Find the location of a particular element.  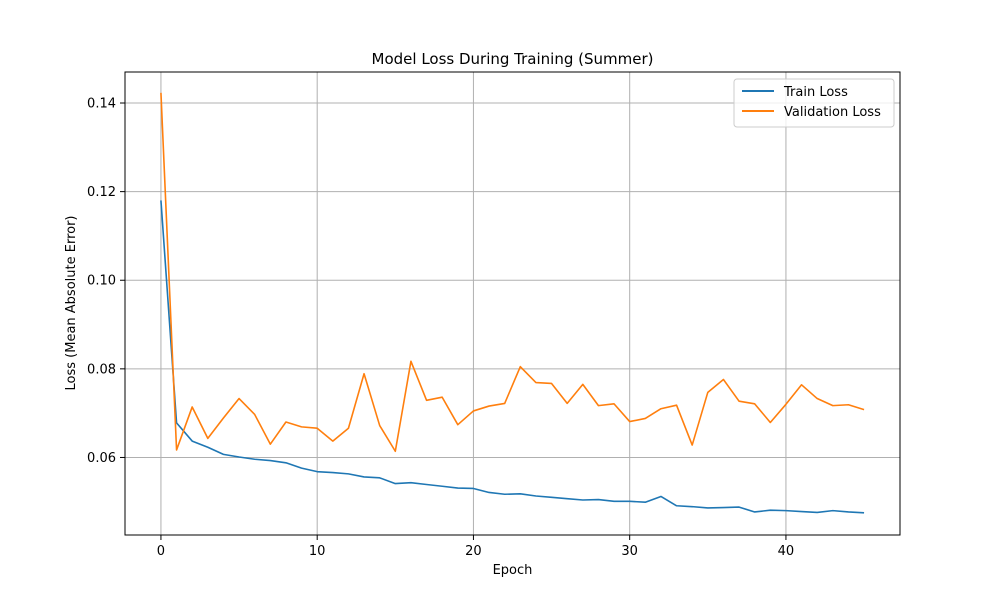

x-tick-label: 20 is located at coordinates (473, 551).